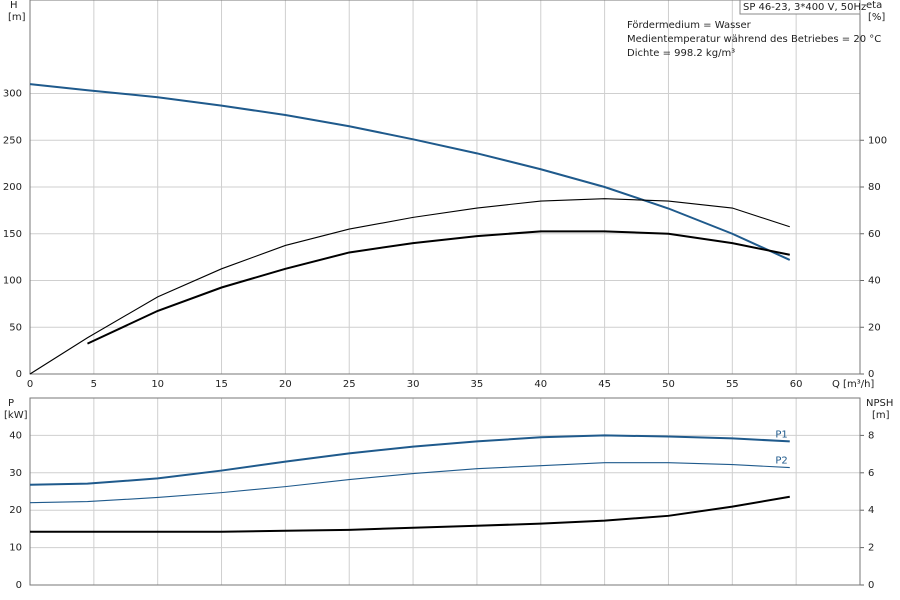 The width and height of the screenshot is (900, 600). Describe the element at coordinates (681, 53) in the screenshot. I see `annotation: Dichte = 998.2 kg/m³` at that location.